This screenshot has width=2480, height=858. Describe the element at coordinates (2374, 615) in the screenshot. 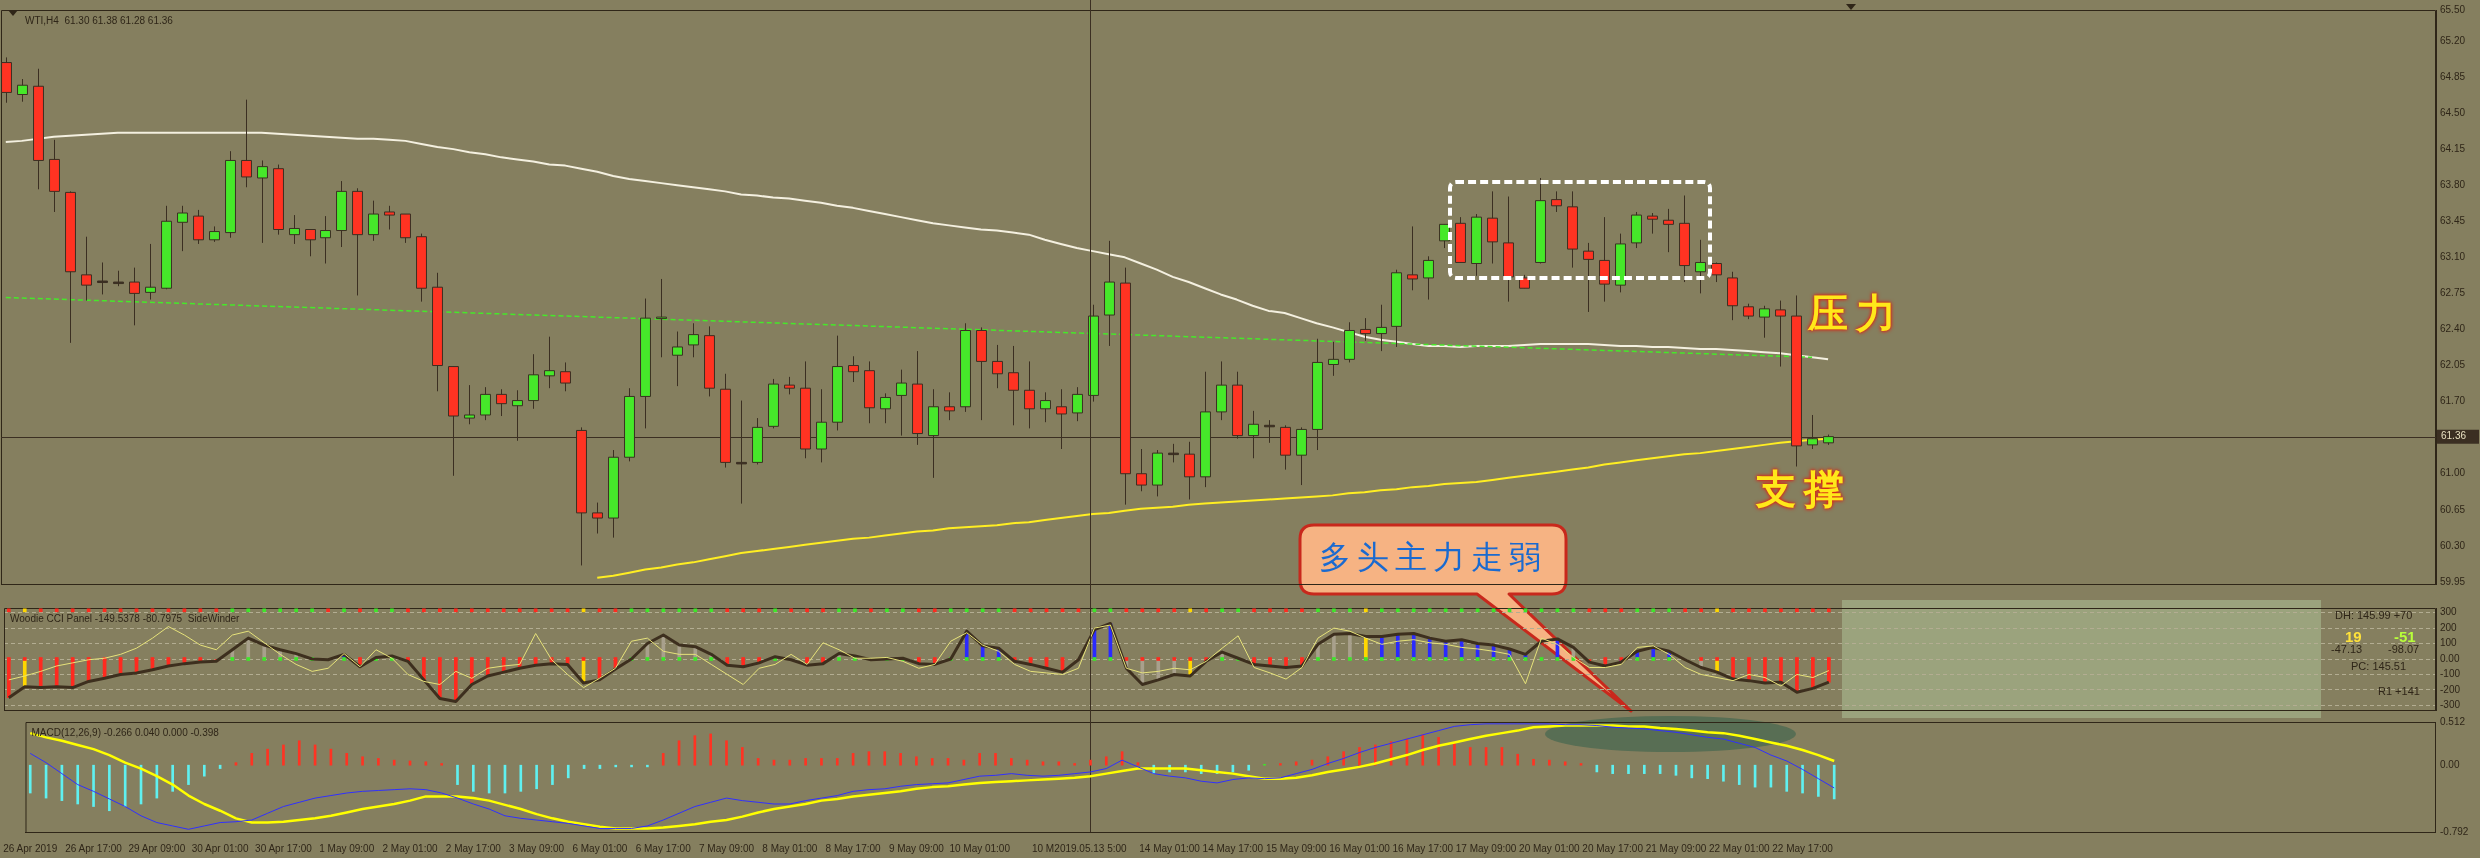

I see `text: DH: 145.99 +70` at that location.